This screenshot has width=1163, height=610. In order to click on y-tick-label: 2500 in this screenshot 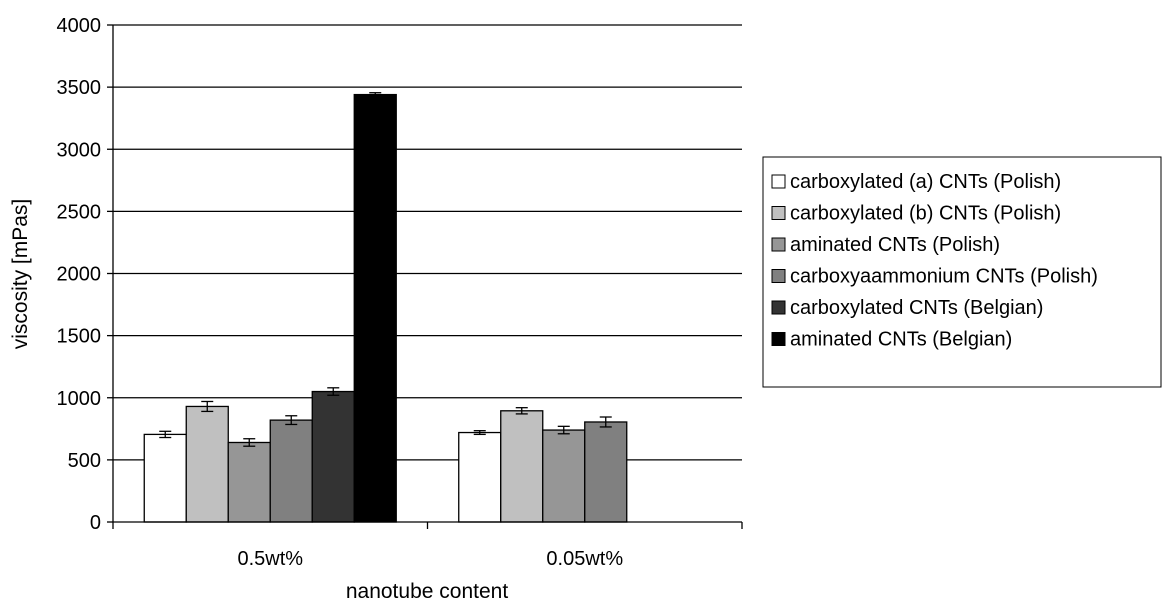, I will do `click(79, 212)`.